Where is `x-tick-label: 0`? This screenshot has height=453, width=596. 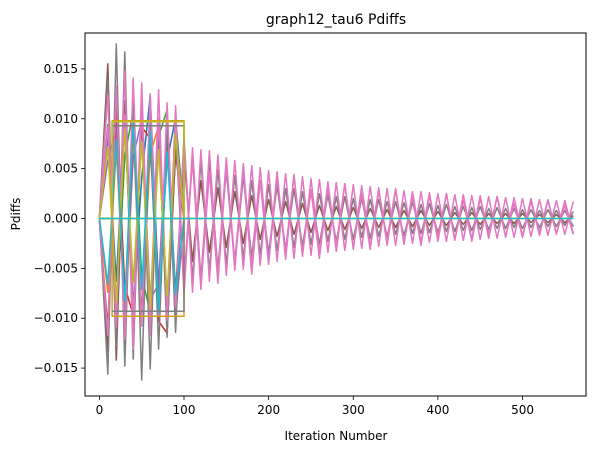
x-tick-label: 0 is located at coordinates (100, 410).